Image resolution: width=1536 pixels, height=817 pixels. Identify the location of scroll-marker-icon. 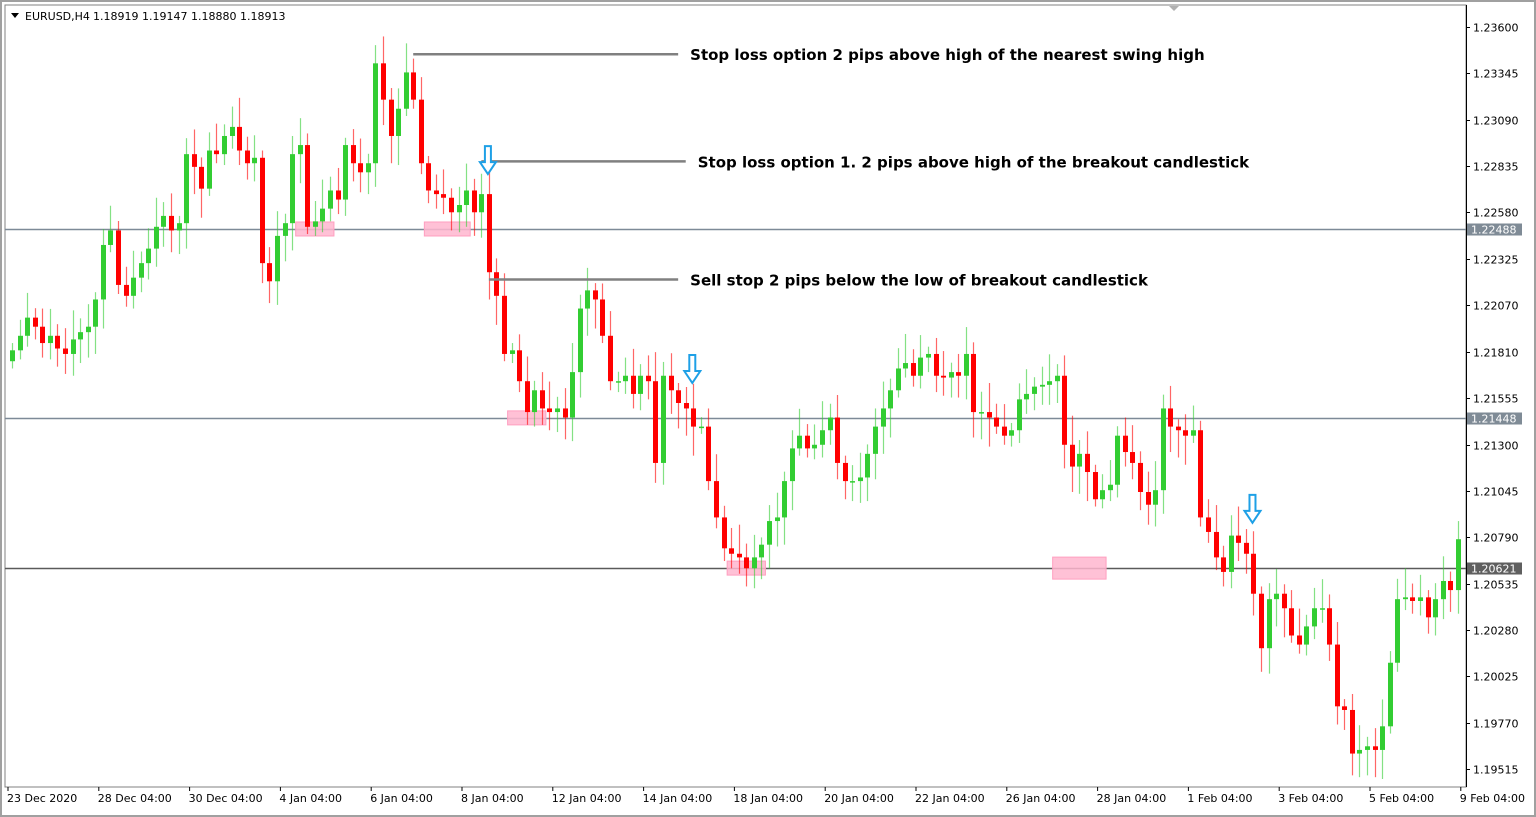
(1174, 8).